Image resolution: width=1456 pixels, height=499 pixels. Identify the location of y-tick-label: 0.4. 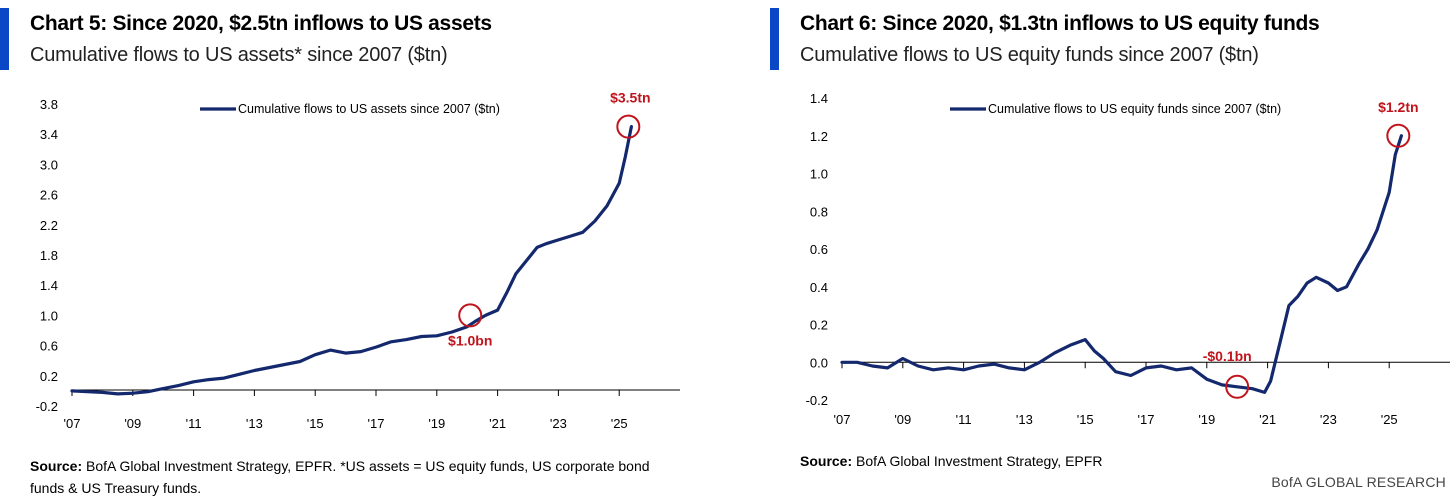
(819, 287).